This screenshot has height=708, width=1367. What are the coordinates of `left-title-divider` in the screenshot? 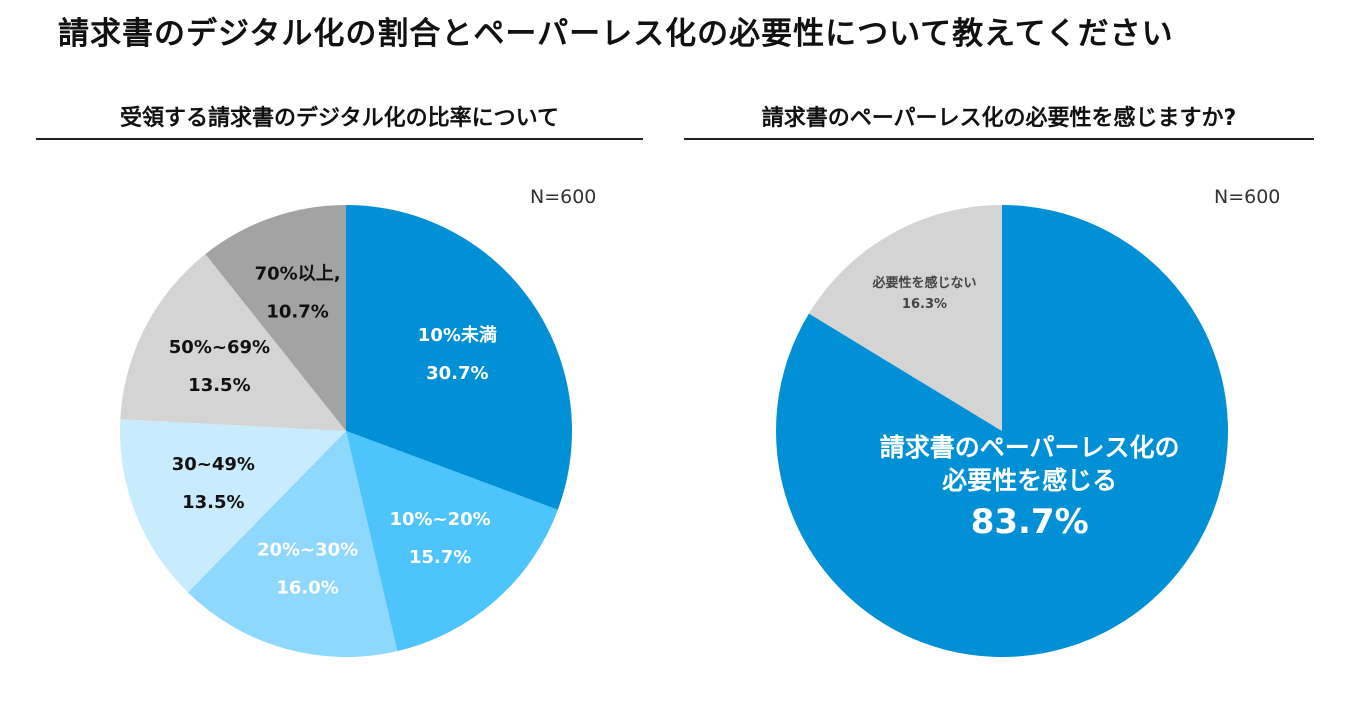 It's located at (339, 139).